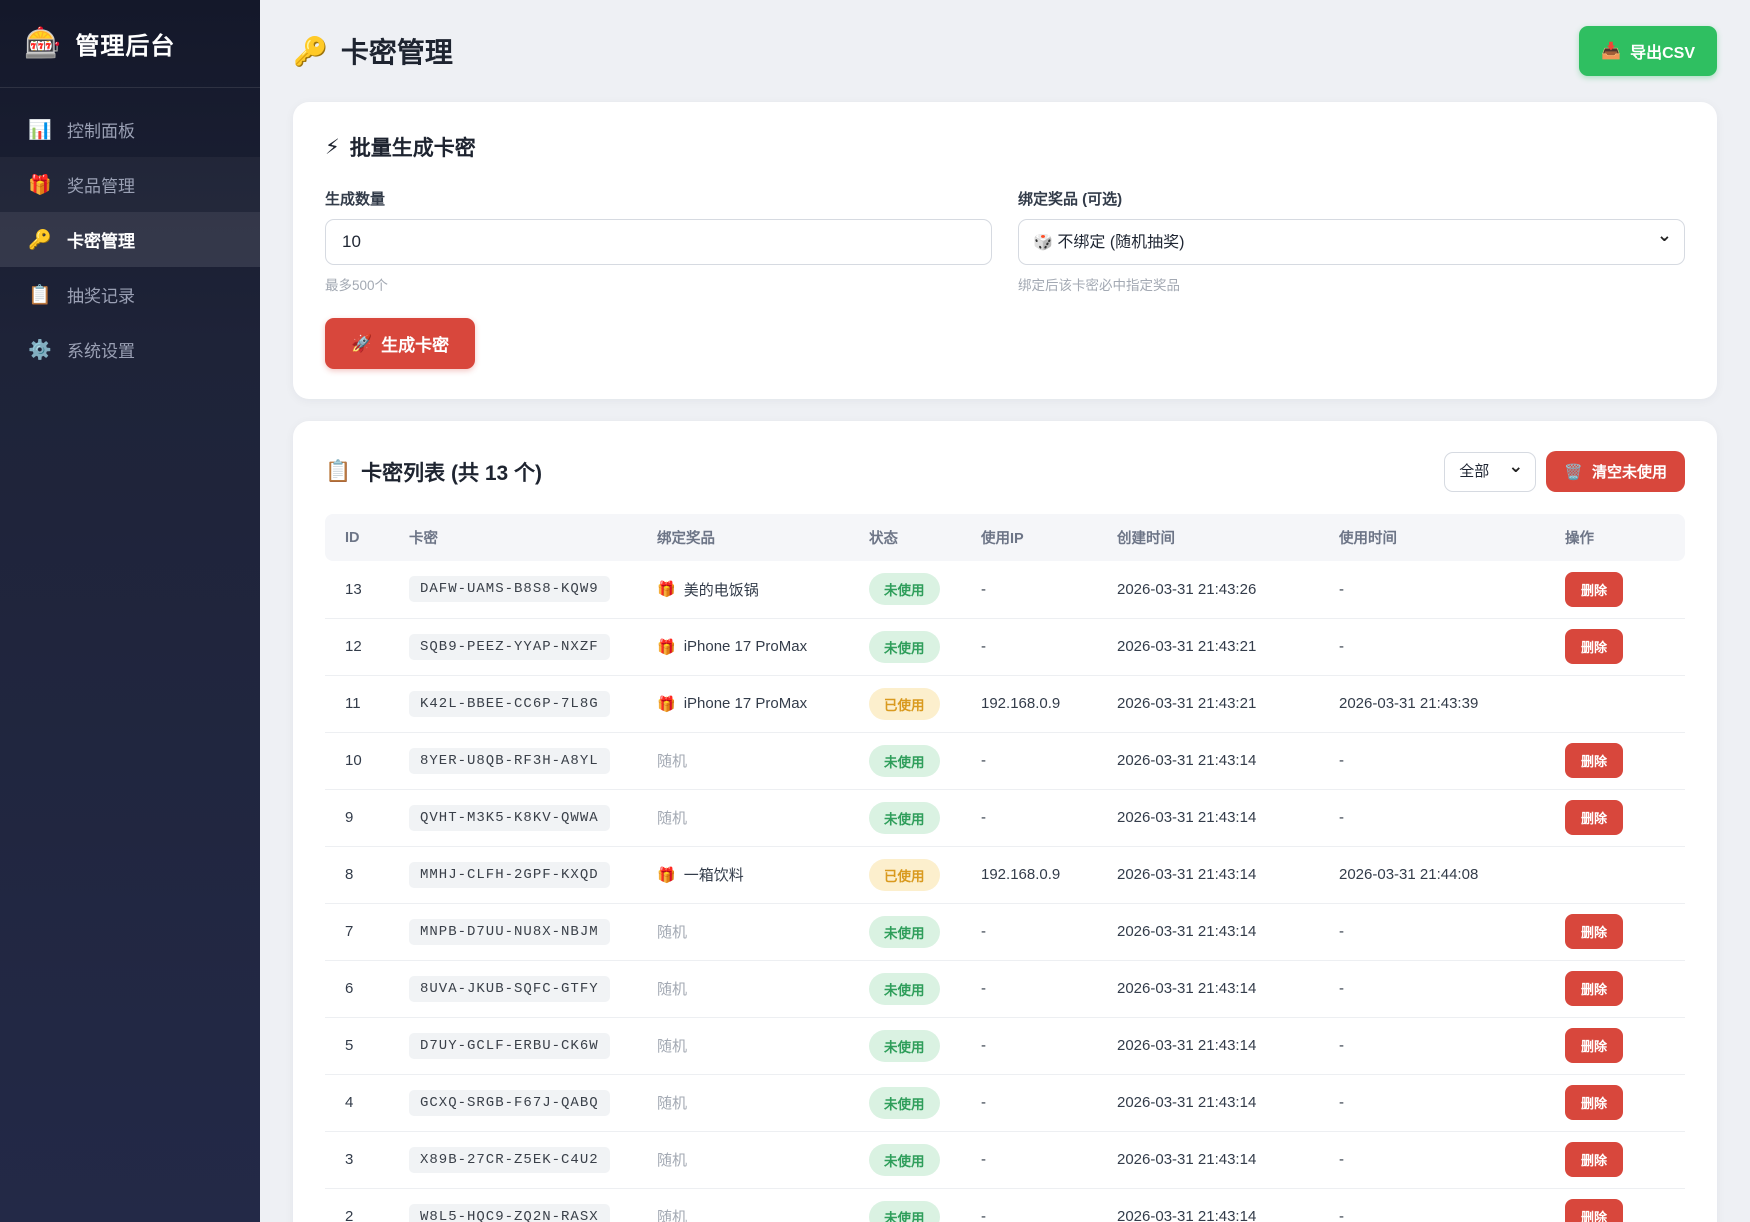 This screenshot has width=1750, height=1222. I want to click on sidebar-item-card-keys: 🔑 卡密管理, so click(130, 239).